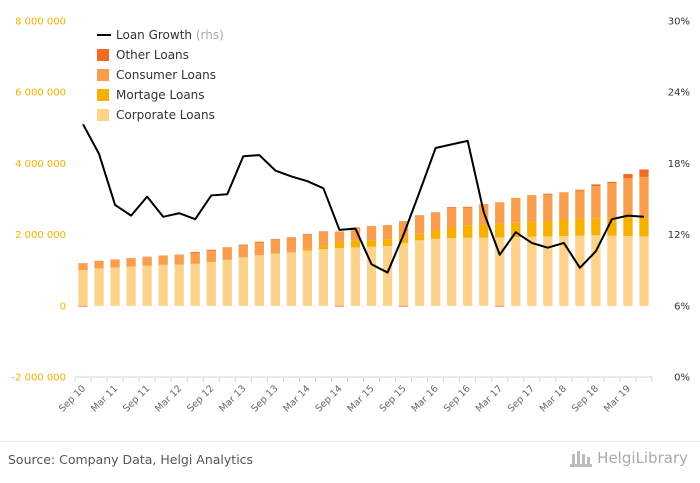 The width and height of the screenshot is (700, 483). I want to click on x-tick-label: Sep 13, so click(264, 398).